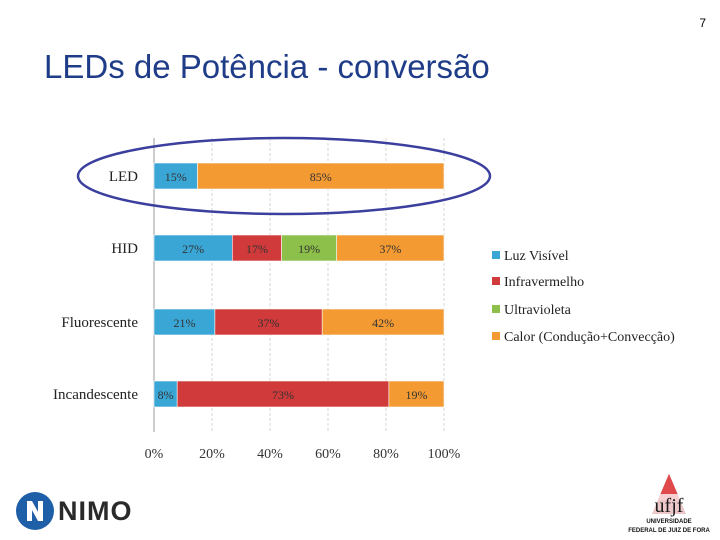  What do you see at coordinates (212, 454) in the screenshot?
I see `x-tick-label: 20%` at bounding box center [212, 454].